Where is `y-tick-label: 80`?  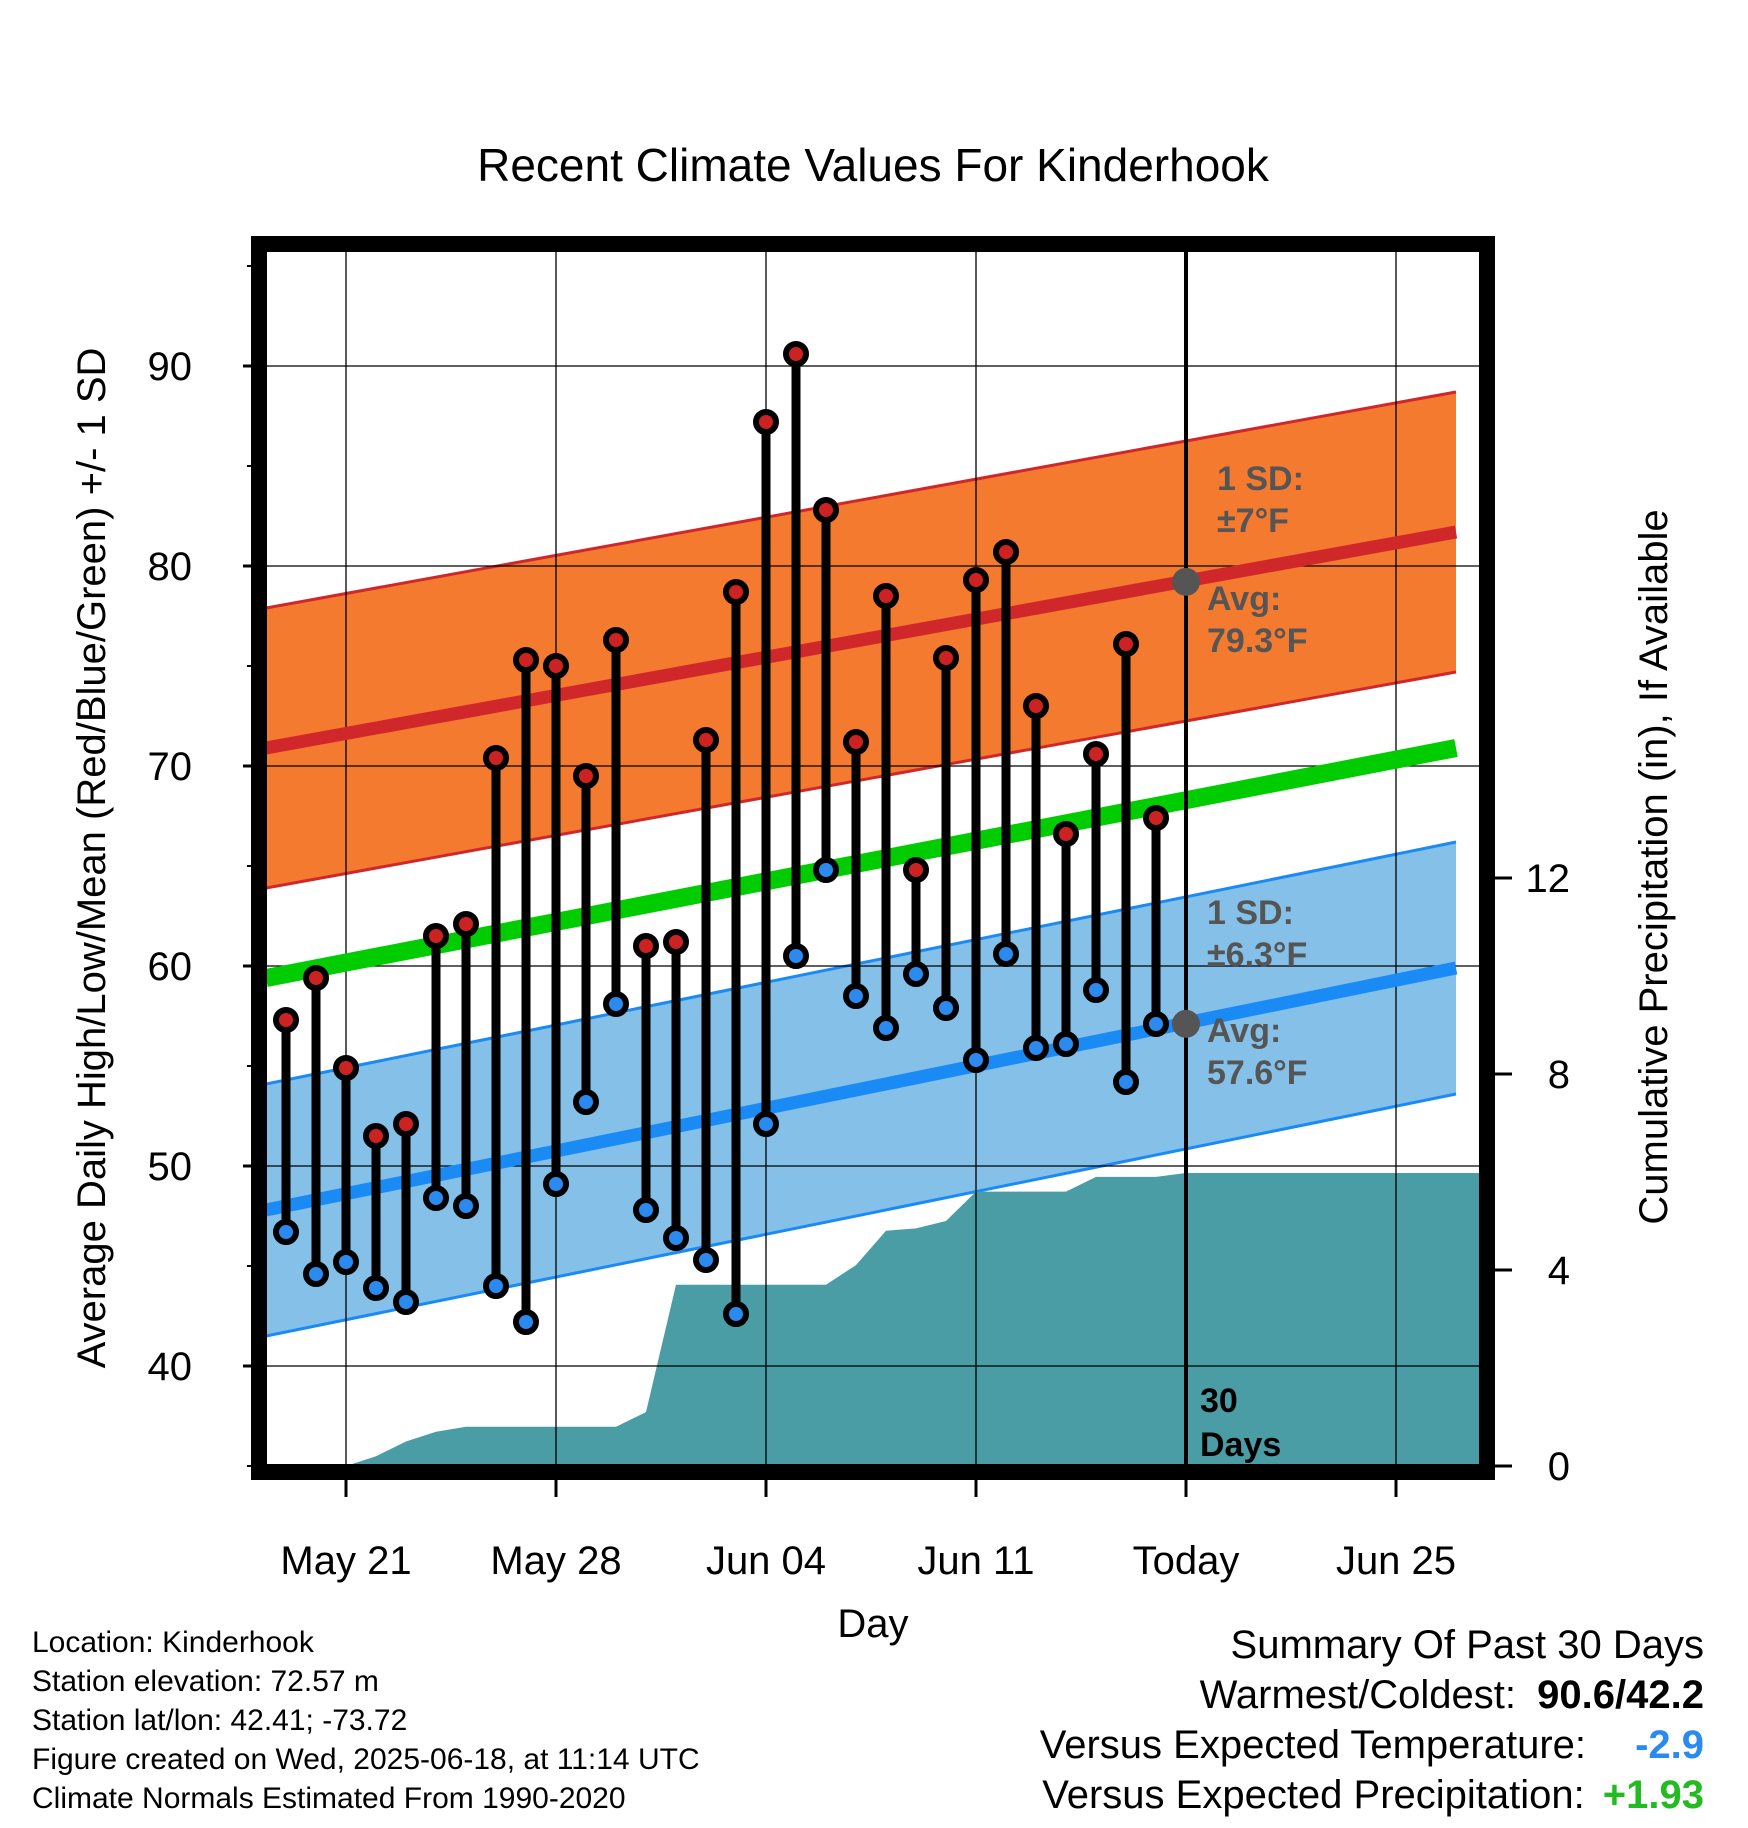 y-tick-label: 80 is located at coordinates (170, 567).